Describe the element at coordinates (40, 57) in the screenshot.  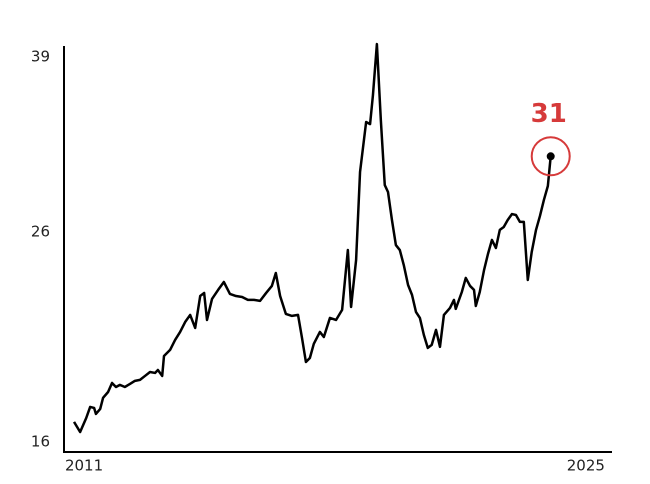
I see `y-tick-label: 39` at that location.